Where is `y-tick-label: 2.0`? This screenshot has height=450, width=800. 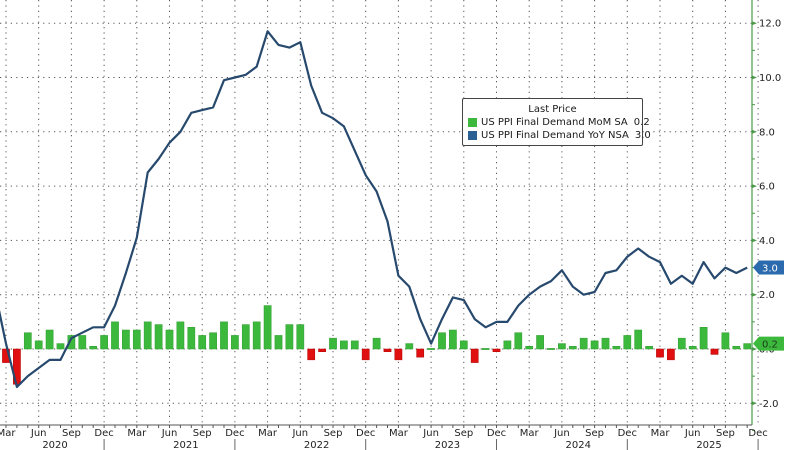
y-tick-label: 2.0 is located at coordinates (767, 295).